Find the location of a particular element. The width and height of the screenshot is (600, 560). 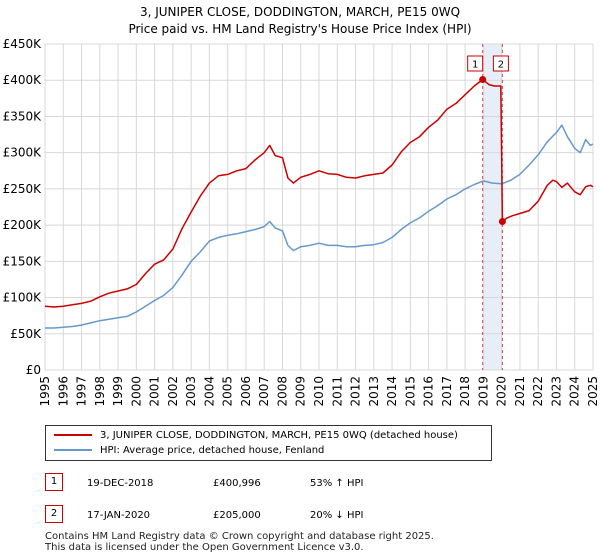

x-tick-label: 2020 is located at coordinates (502, 391).